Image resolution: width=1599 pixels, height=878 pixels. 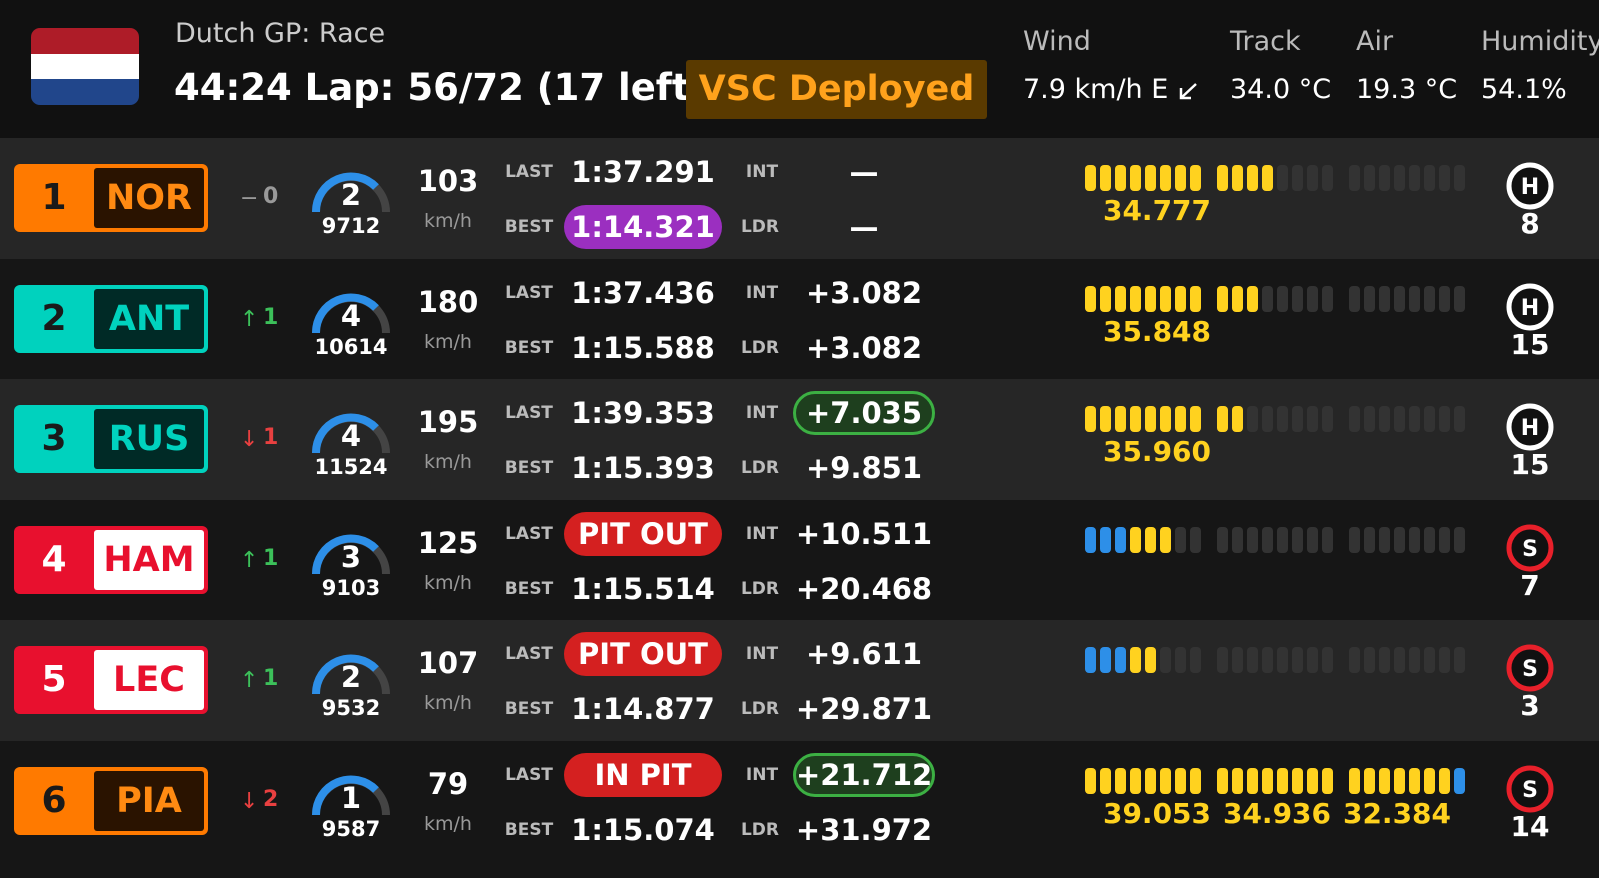 What do you see at coordinates (643, 588) in the screenshot?
I see `best-value: 1:15.514` at bounding box center [643, 588].